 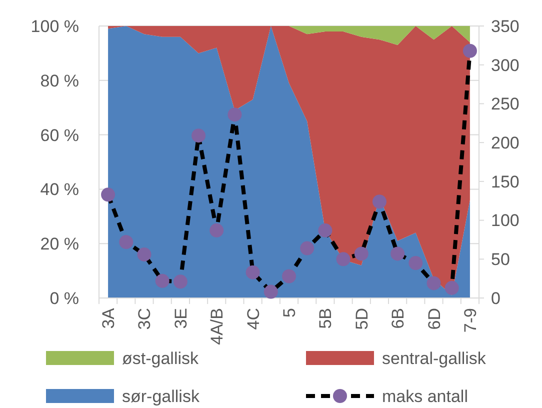 What do you see at coordinates (253, 319) in the screenshot?
I see `x-tick-label: 4C` at bounding box center [253, 319].